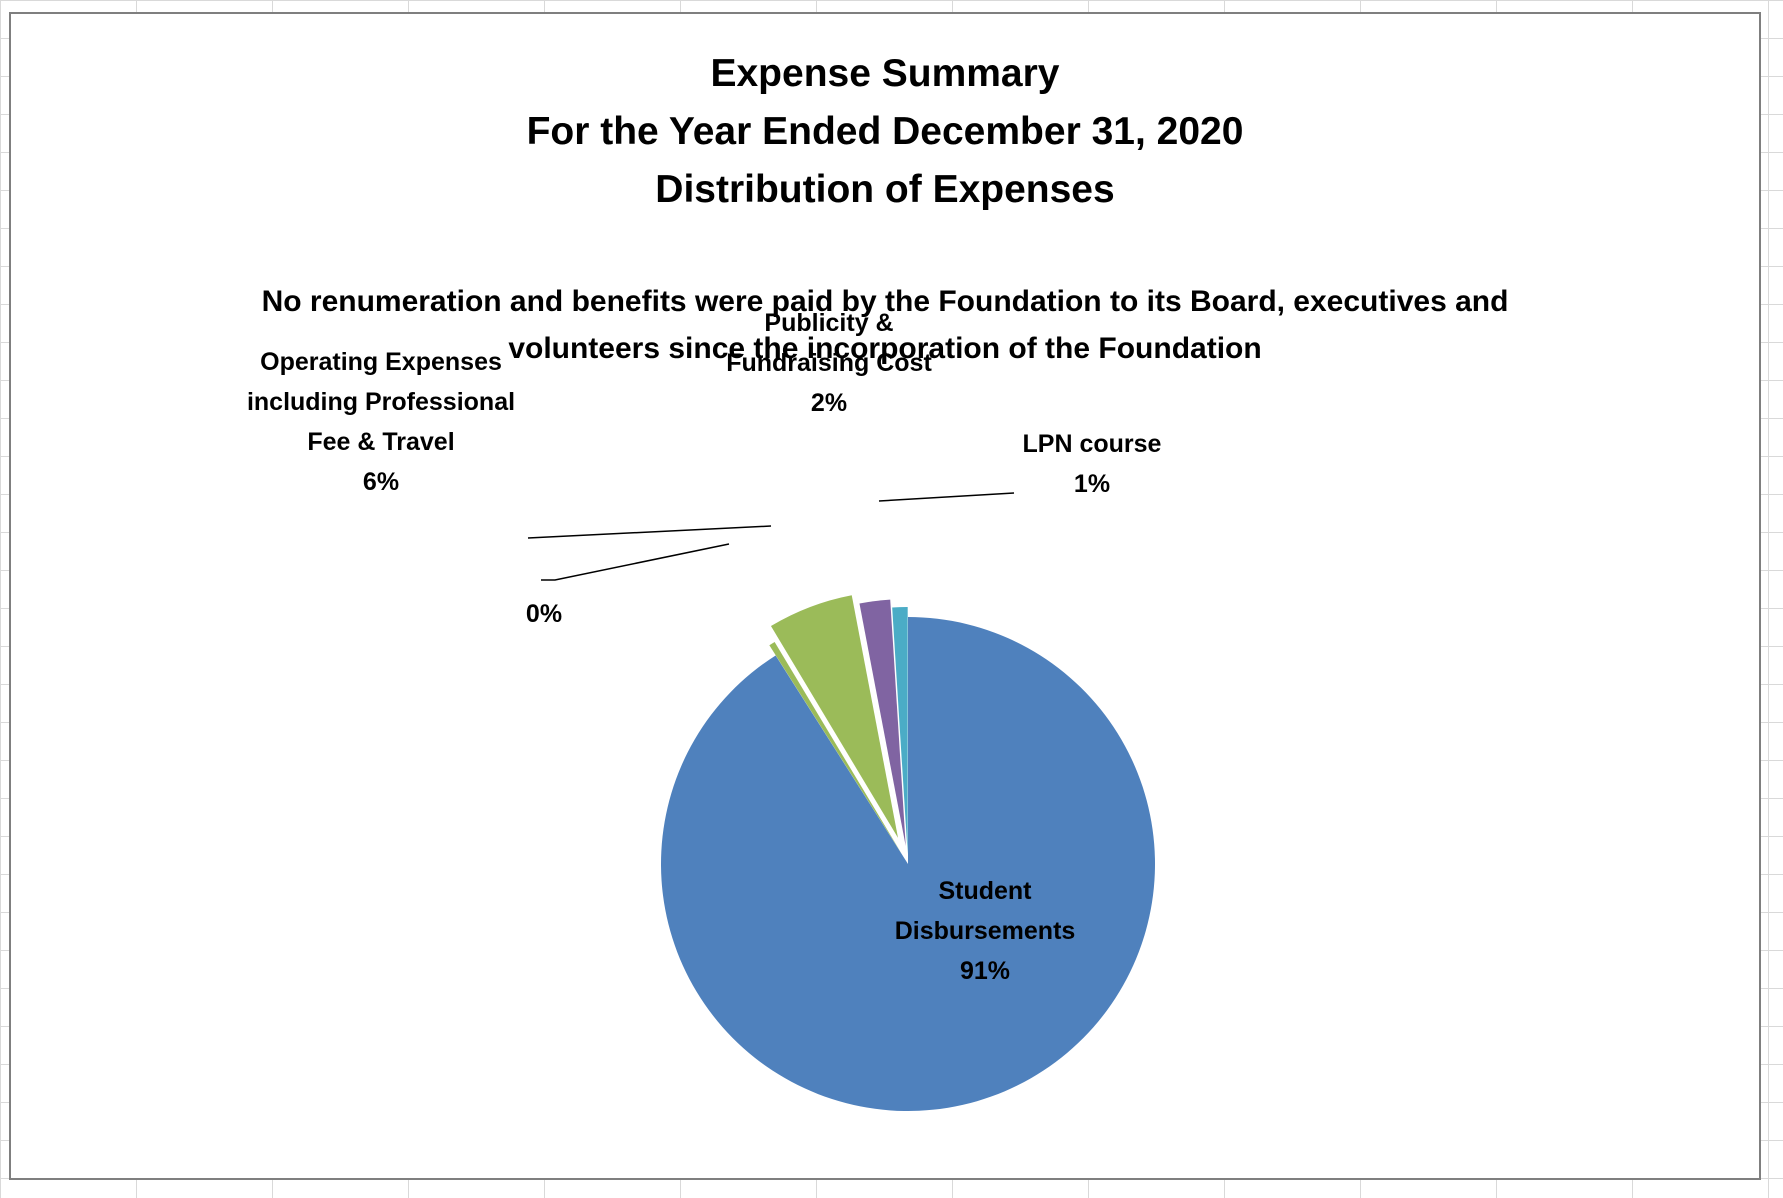  Describe the element at coordinates (985, 971) in the screenshot. I see `slice-percent-0: 91%` at that location.